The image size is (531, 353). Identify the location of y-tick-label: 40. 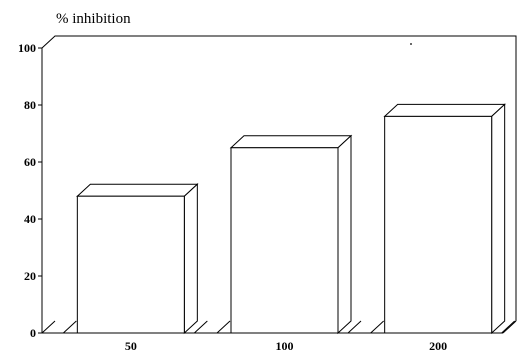
(30, 219).